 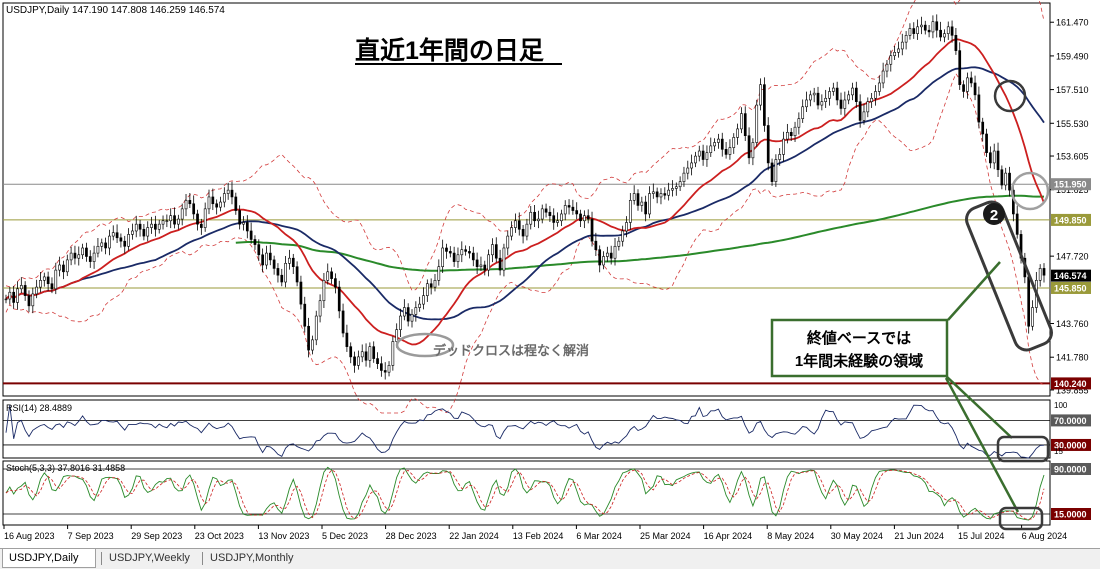 I want to click on rsi-level-label: 30.0000, so click(x=1070, y=445).